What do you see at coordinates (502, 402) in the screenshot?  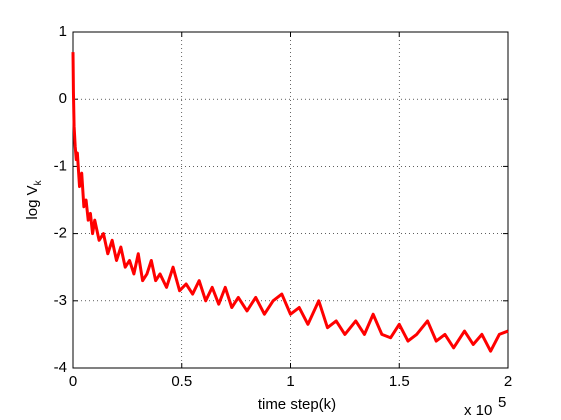 I see `x-multiplier-exponent: 5` at bounding box center [502, 402].